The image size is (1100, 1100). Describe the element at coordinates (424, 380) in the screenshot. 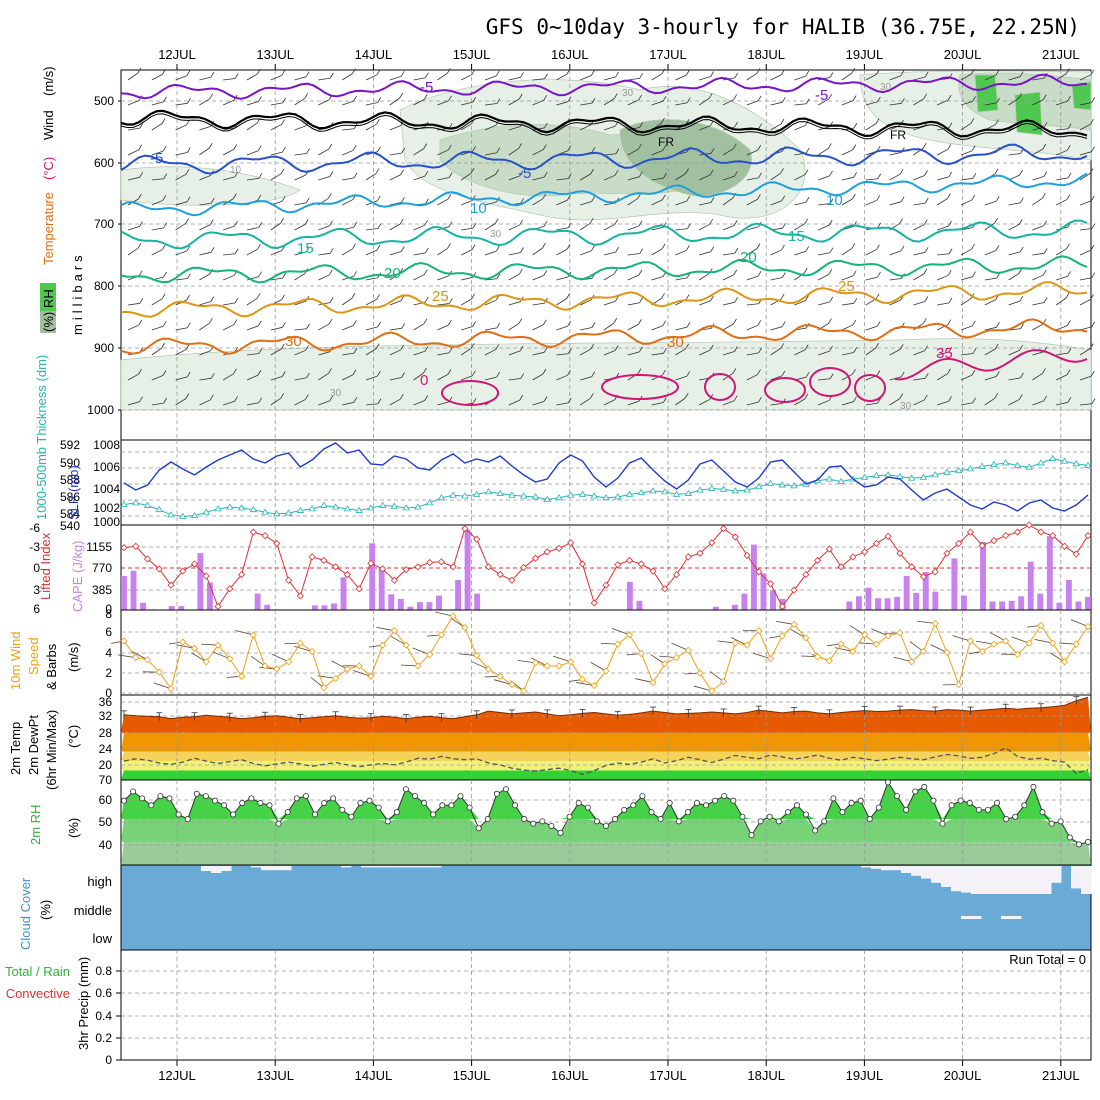

I see `isotherm-label: 0` at that location.